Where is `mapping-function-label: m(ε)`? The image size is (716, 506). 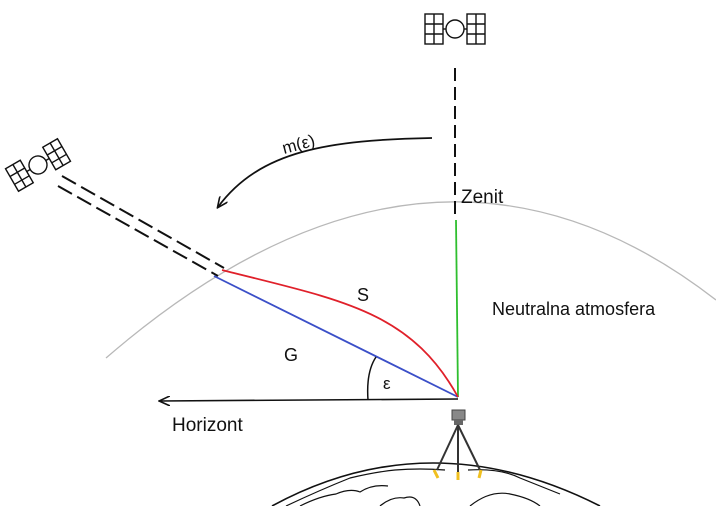
mapping-function-label: m(ε) is located at coordinates (298, 144).